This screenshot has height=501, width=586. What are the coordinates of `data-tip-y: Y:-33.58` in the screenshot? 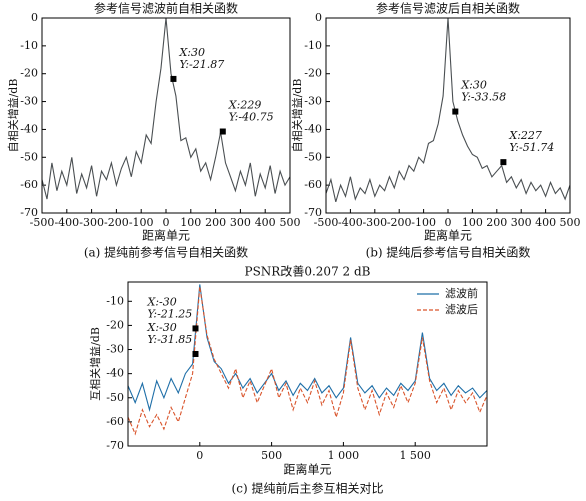 It's located at (483, 97).